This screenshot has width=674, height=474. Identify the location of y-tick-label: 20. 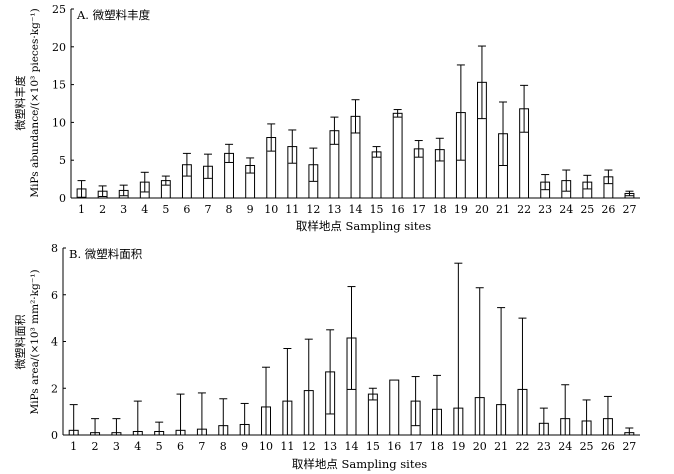
(59, 47).